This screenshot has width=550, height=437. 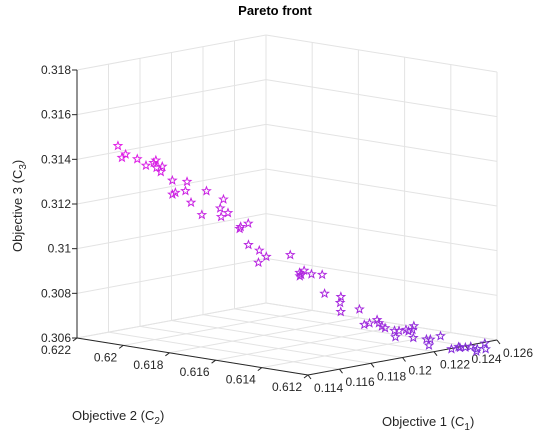 I want to click on z-tick-label: 0.306, so click(x=56, y=338).